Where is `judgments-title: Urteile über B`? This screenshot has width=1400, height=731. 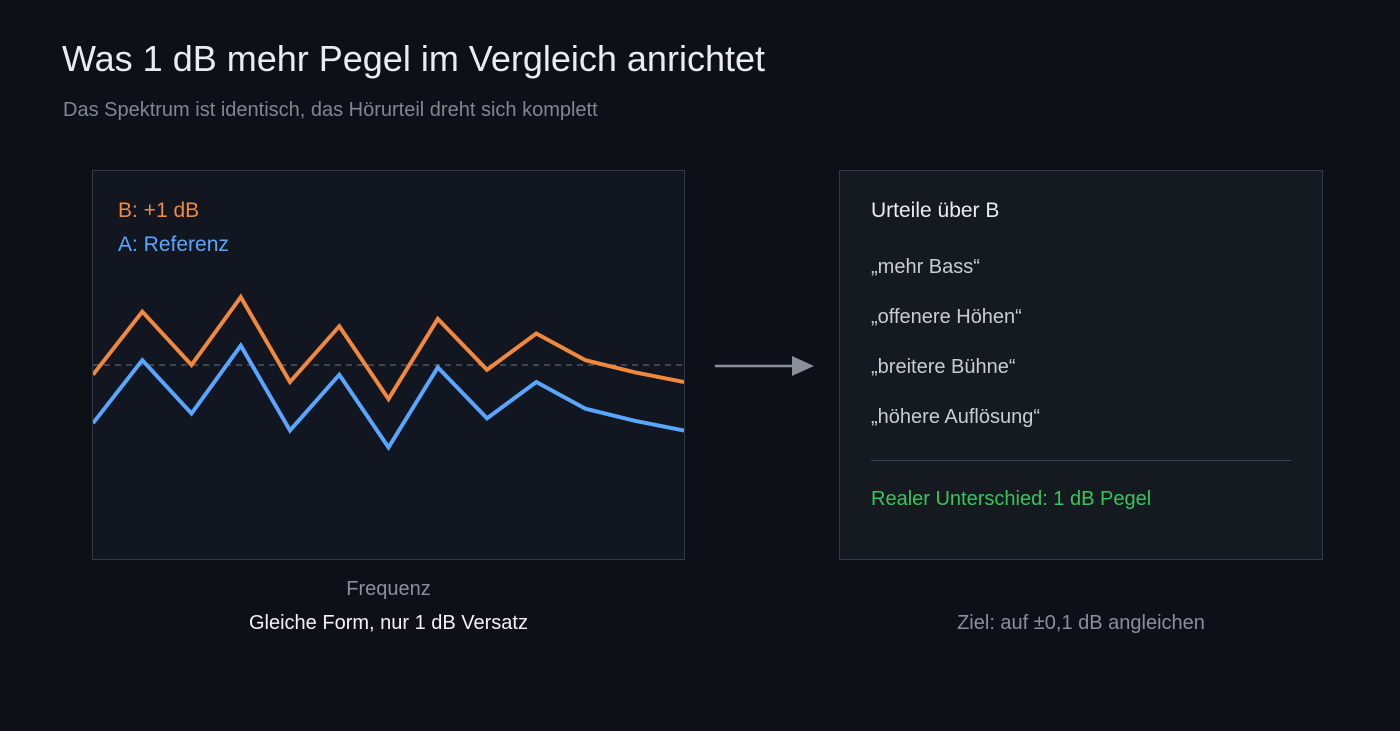
judgments-title: Urteile über B is located at coordinates (935, 210).